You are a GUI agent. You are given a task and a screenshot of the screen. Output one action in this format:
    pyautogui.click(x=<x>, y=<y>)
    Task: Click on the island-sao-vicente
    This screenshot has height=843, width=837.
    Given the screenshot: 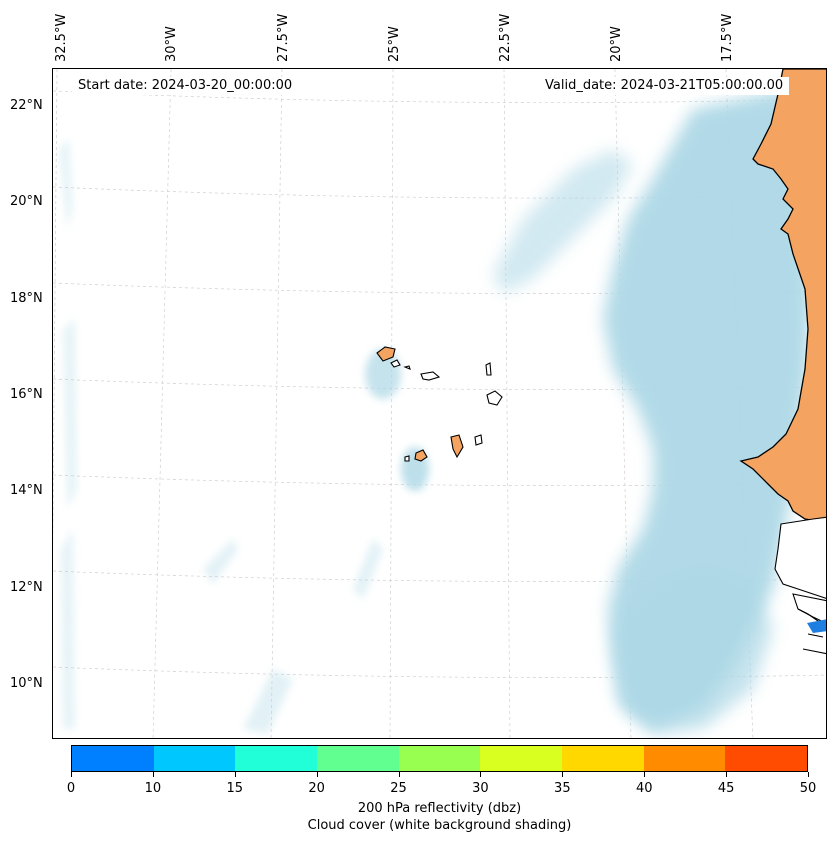 What is the action you would take?
    pyautogui.click(x=395, y=363)
    